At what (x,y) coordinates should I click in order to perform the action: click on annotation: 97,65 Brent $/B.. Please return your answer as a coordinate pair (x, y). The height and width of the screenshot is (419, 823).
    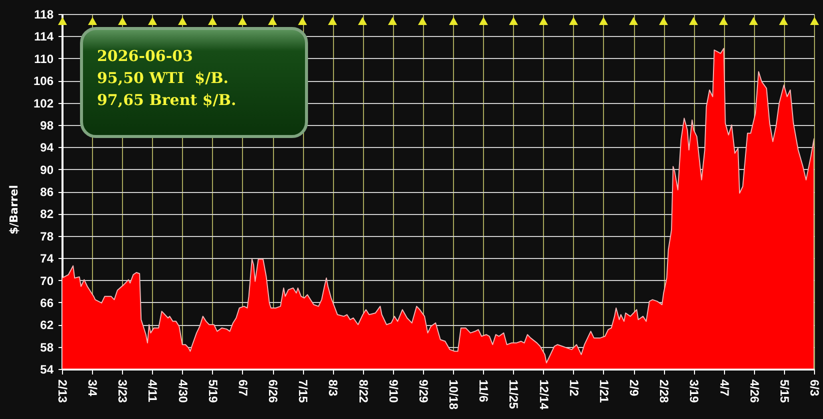
    Looking at the image, I should click on (166, 100).